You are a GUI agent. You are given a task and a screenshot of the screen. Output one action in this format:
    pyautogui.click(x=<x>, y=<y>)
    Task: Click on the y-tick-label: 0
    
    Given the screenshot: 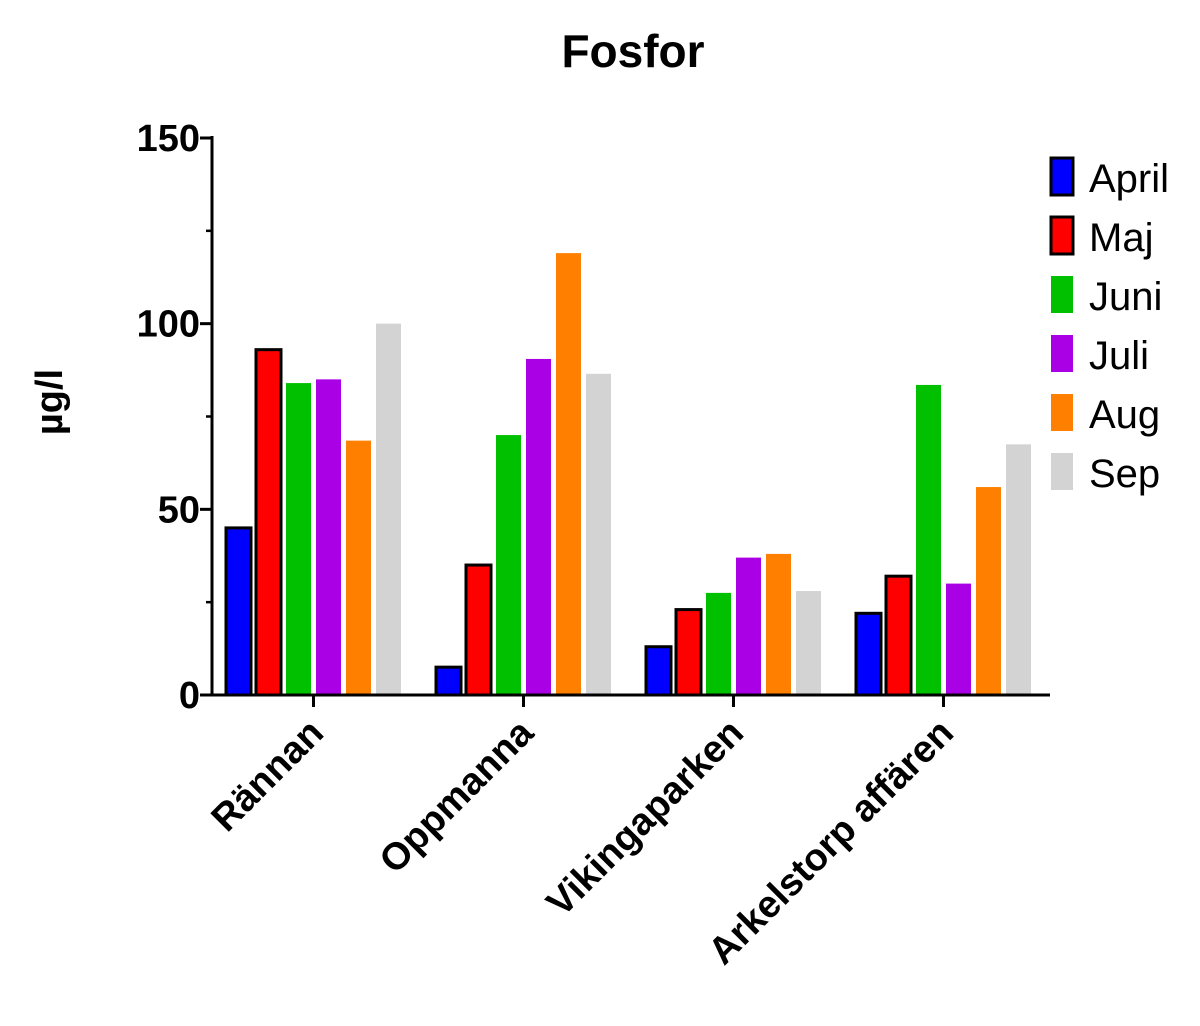 What is the action you would take?
    pyautogui.click(x=189, y=696)
    